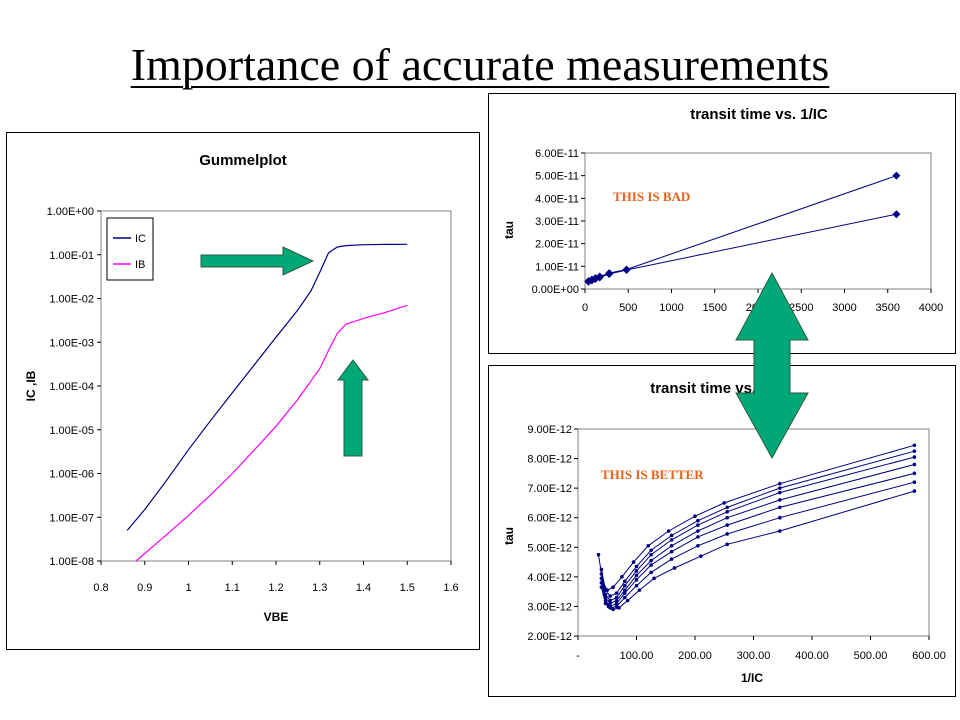 The width and height of the screenshot is (960, 720). What do you see at coordinates (752, 678) in the screenshot?
I see `x-axis-label: 1/IC` at bounding box center [752, 678].